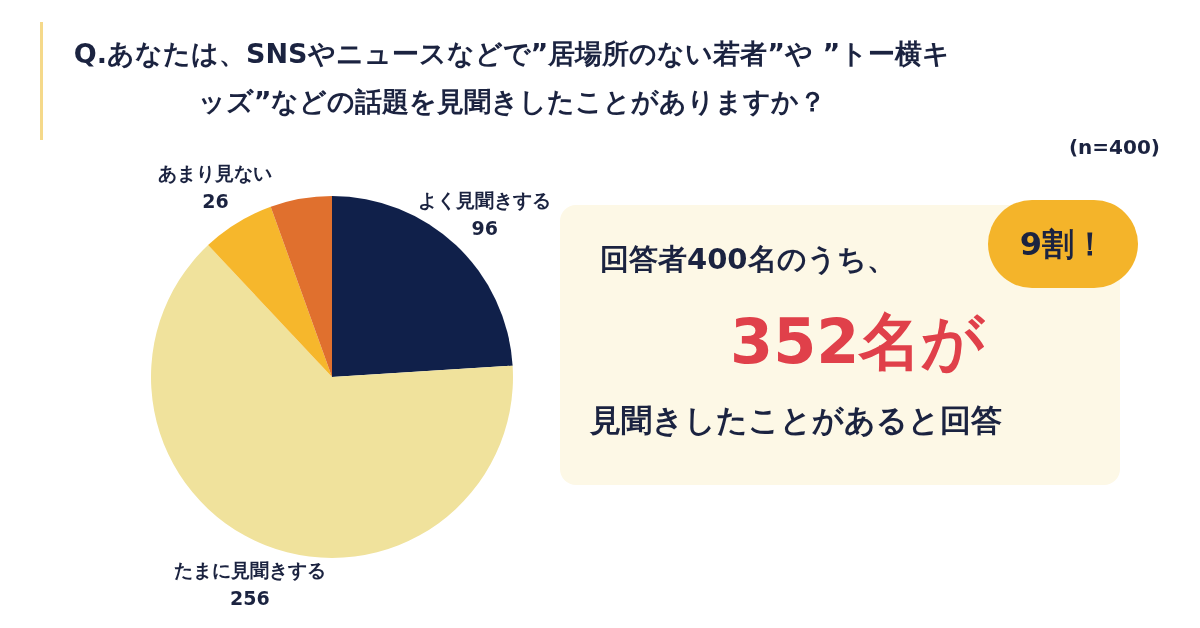 This screenshot has width=1200, height=628. Describe the element at coordinates (796, 420) in the screenshot. I see `text: 見聞きしたことがあると回答` at that location.